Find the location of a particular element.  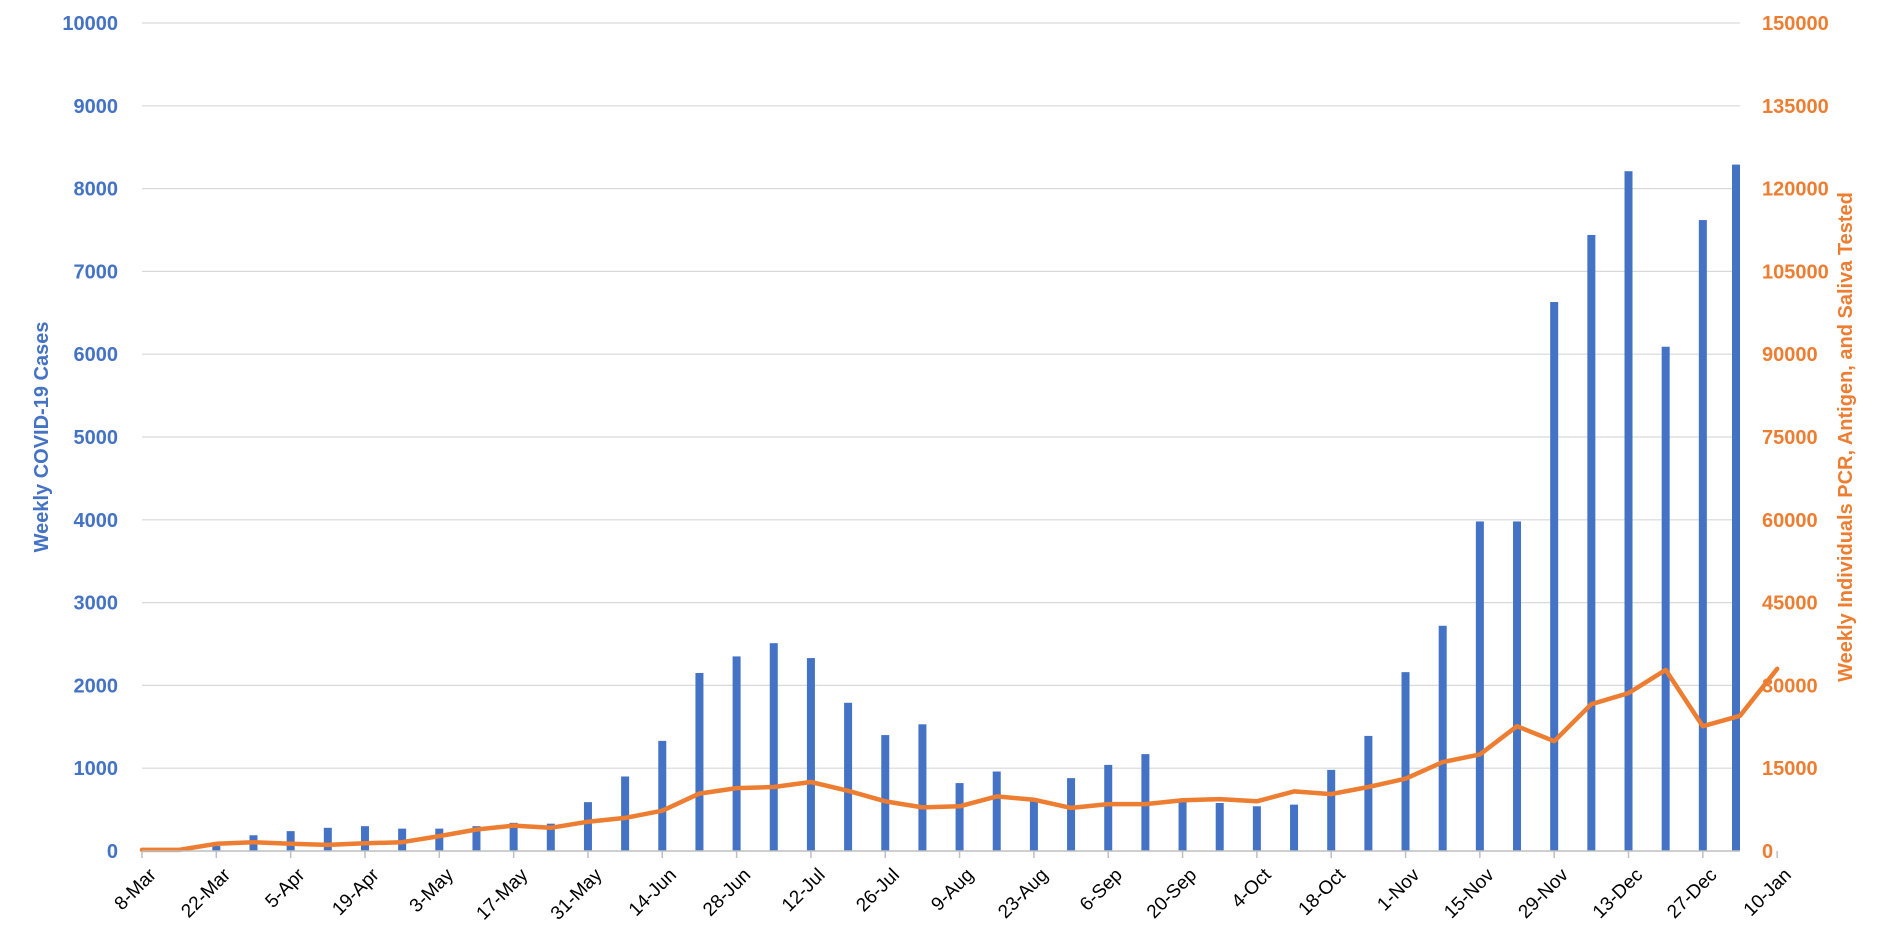

x-tick-label: 1-Nov is located at coordinates (1398, 889).